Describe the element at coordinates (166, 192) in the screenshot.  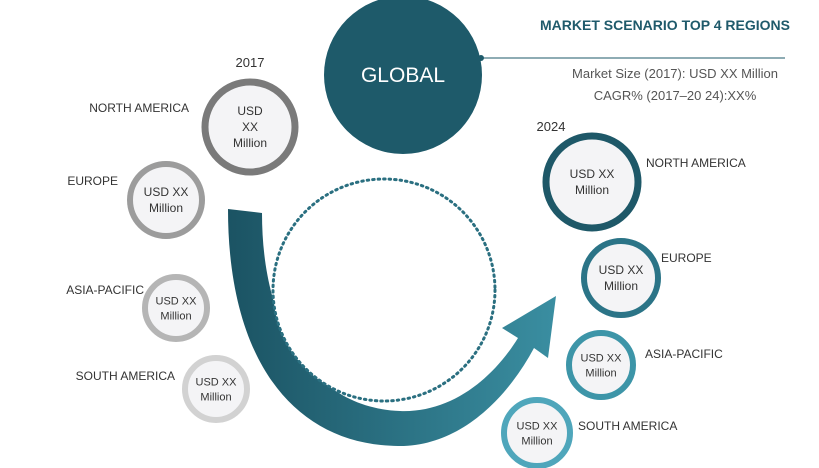
I see `left-2017-europe-value-line: USD XX` at that location.